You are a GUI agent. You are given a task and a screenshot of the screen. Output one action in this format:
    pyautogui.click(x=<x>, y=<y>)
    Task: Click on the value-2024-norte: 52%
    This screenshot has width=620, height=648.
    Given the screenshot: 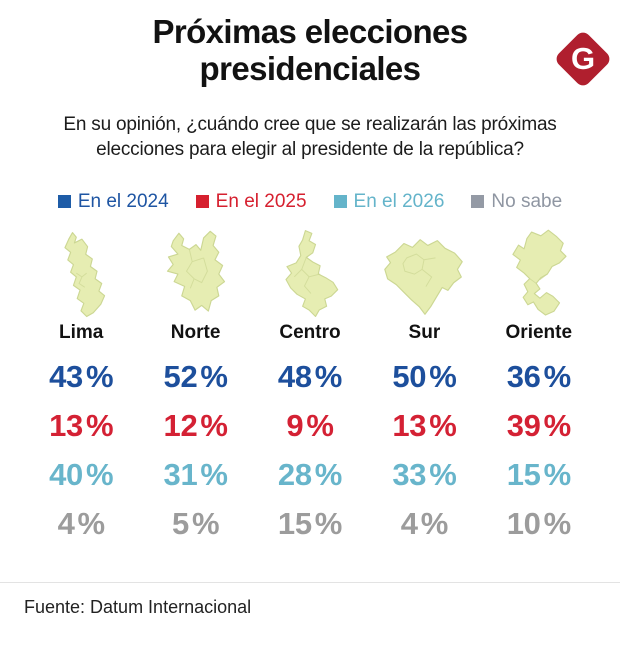 What is the action you would take?
    pyautogui.click(x=195, y=377)
    